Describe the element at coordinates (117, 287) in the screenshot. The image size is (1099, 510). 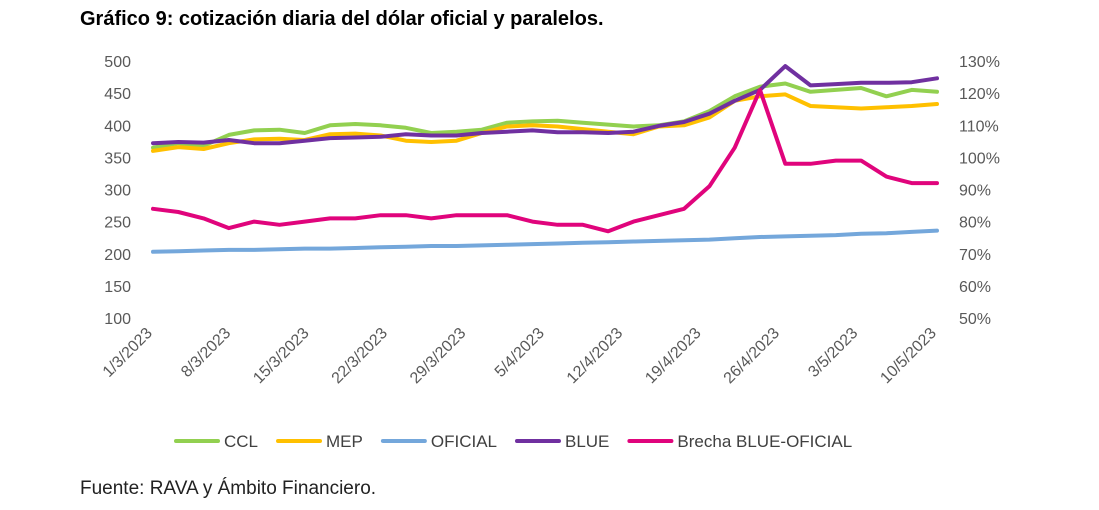
I see `y-left-tick-label: 150` at that location.